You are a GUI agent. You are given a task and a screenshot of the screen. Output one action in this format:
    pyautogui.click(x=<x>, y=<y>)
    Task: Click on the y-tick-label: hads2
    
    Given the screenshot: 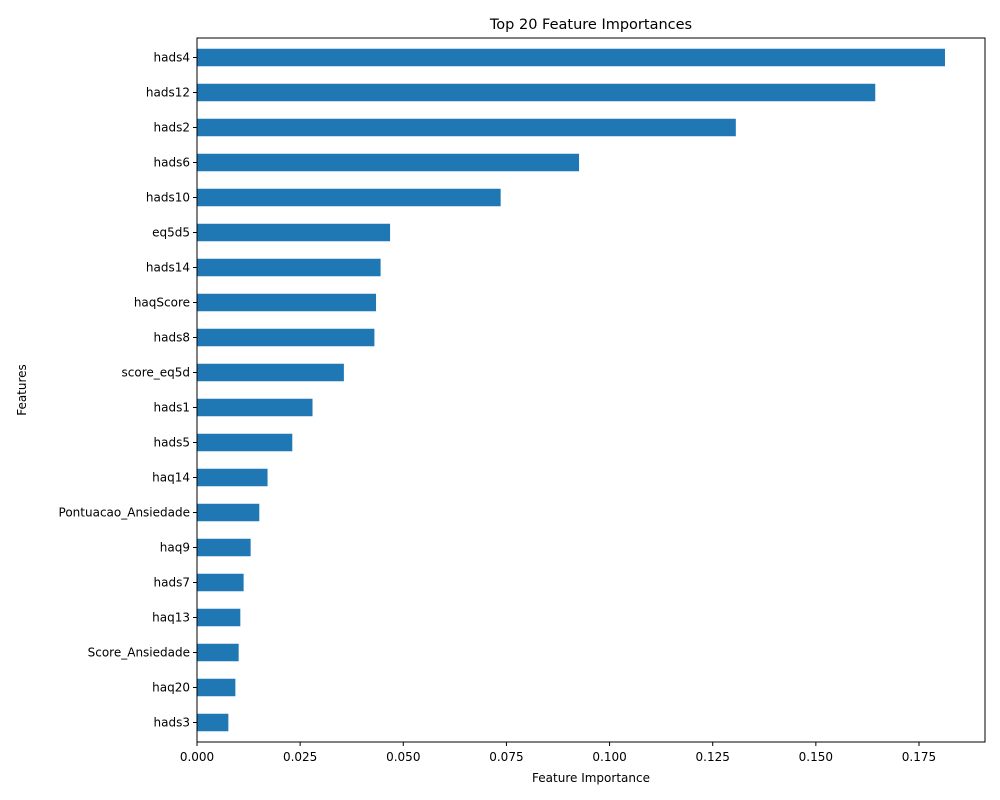 What is the action you would take?
    pyautogui.click(x=172, y=128)
    